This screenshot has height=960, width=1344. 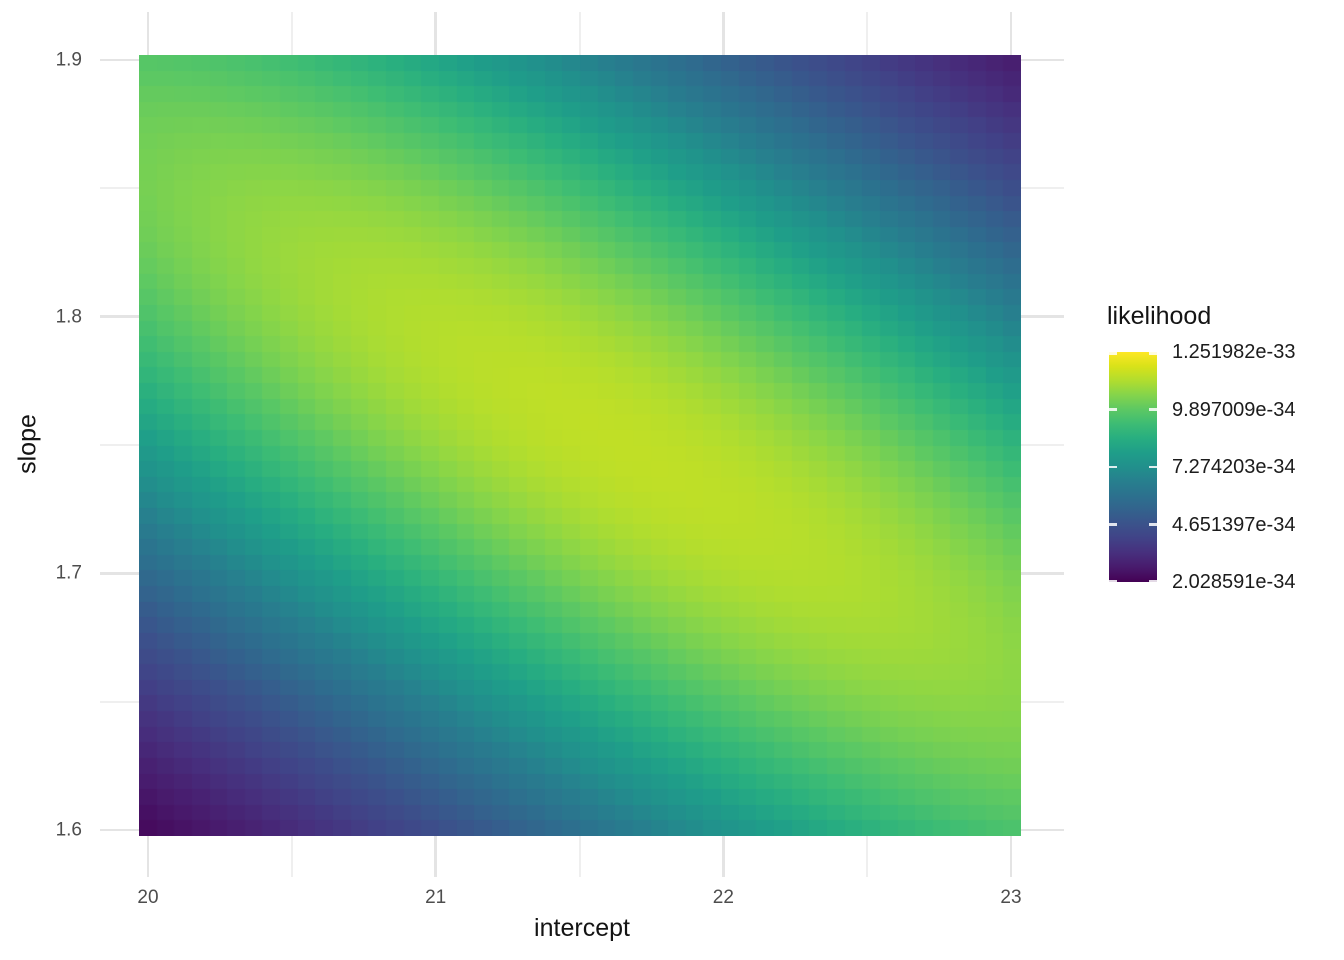 What do you see at coordinates (1234, 409) in the screenshot?
I see `legend-break-label: 9.897009e-34` at bounding box center [1234, 409].